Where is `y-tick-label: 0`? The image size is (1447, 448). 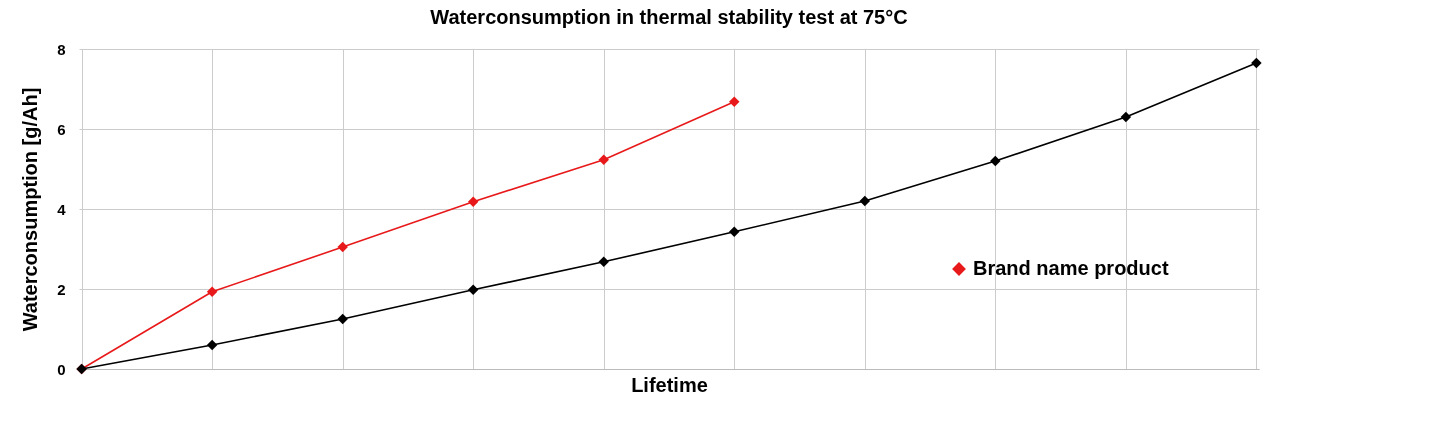
y-tick-label: 0 is located at coordinates (61, 369).